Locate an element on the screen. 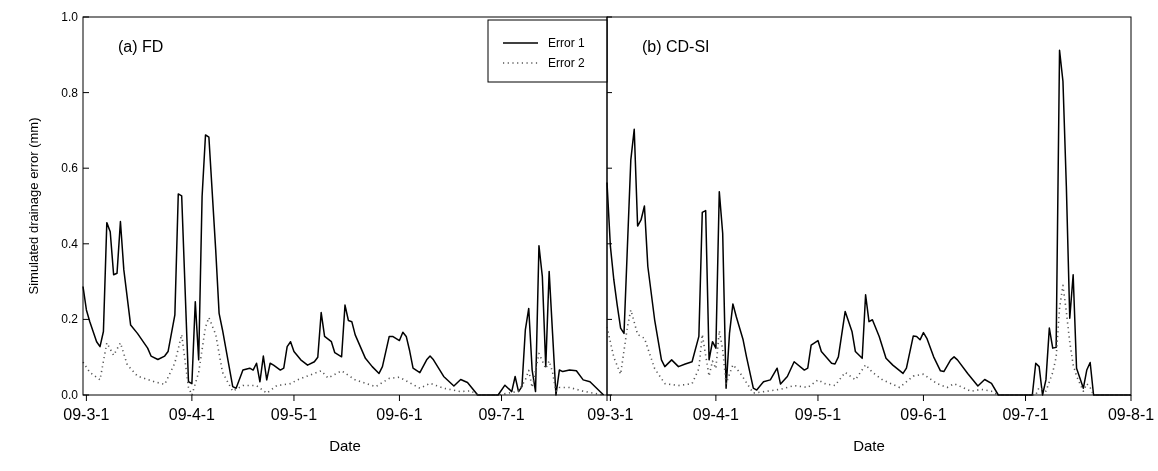 The image size is (1158, 471). y-tick-label: 0.6 is located at coordinates (70, 168).